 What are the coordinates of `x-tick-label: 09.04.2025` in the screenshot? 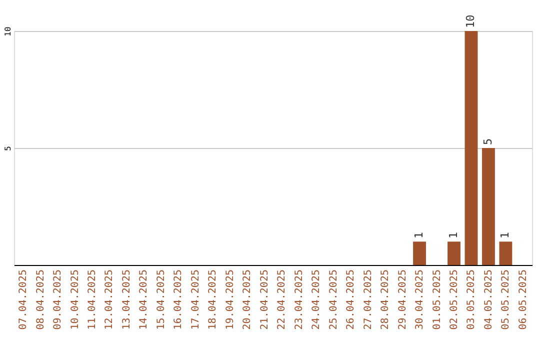 It's located at (58, 300).